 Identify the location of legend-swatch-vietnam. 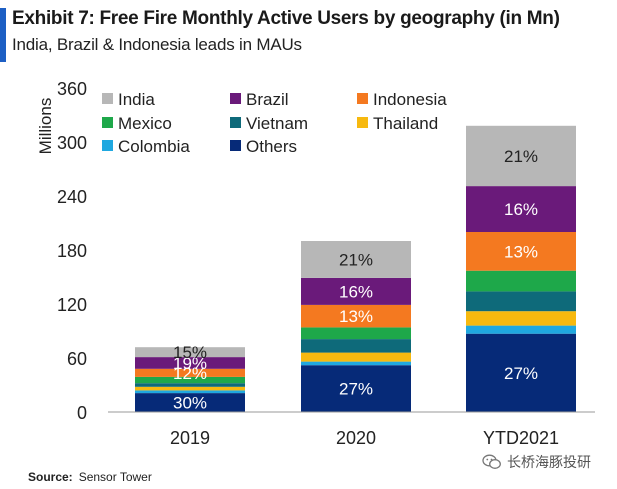
(235, 122).